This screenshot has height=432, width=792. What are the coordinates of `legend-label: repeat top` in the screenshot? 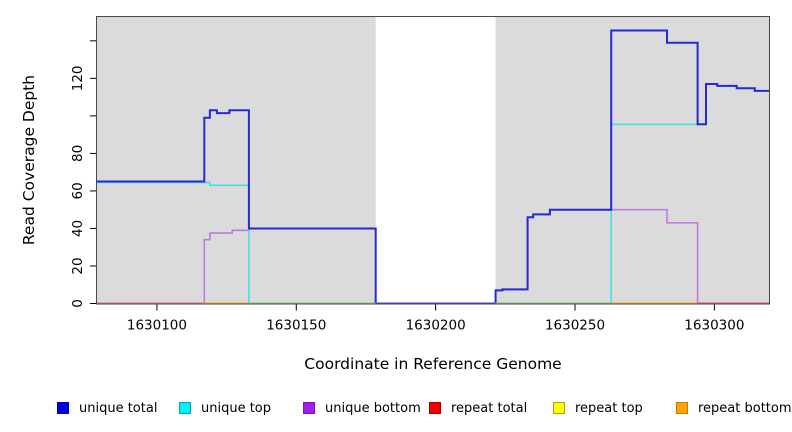 It's located at (609, 408).